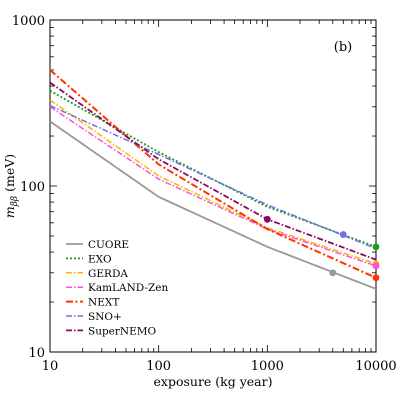  What do you see at coordinates (267, 366) in the screenshot?
I see `x-tick-label: 1000` at bounding box center [267, 366].